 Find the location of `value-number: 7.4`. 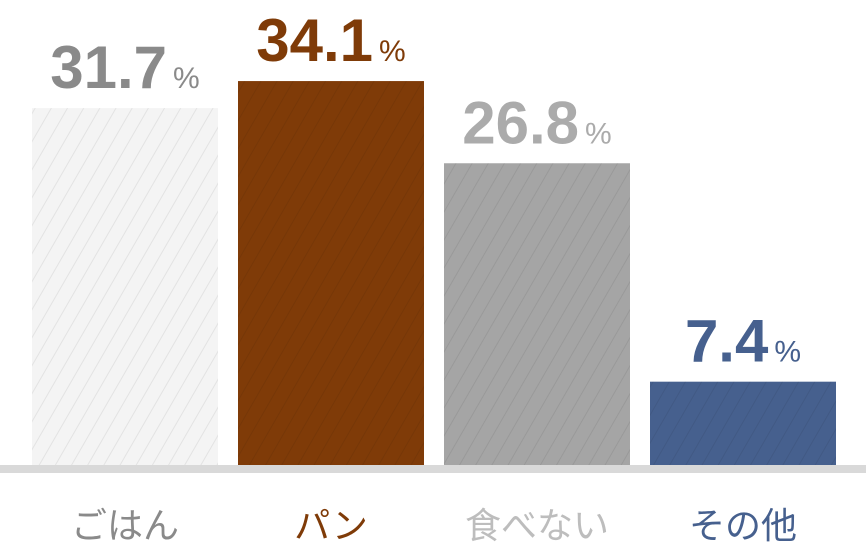

value-number: 7.4 is located at coordinates (727, 341).